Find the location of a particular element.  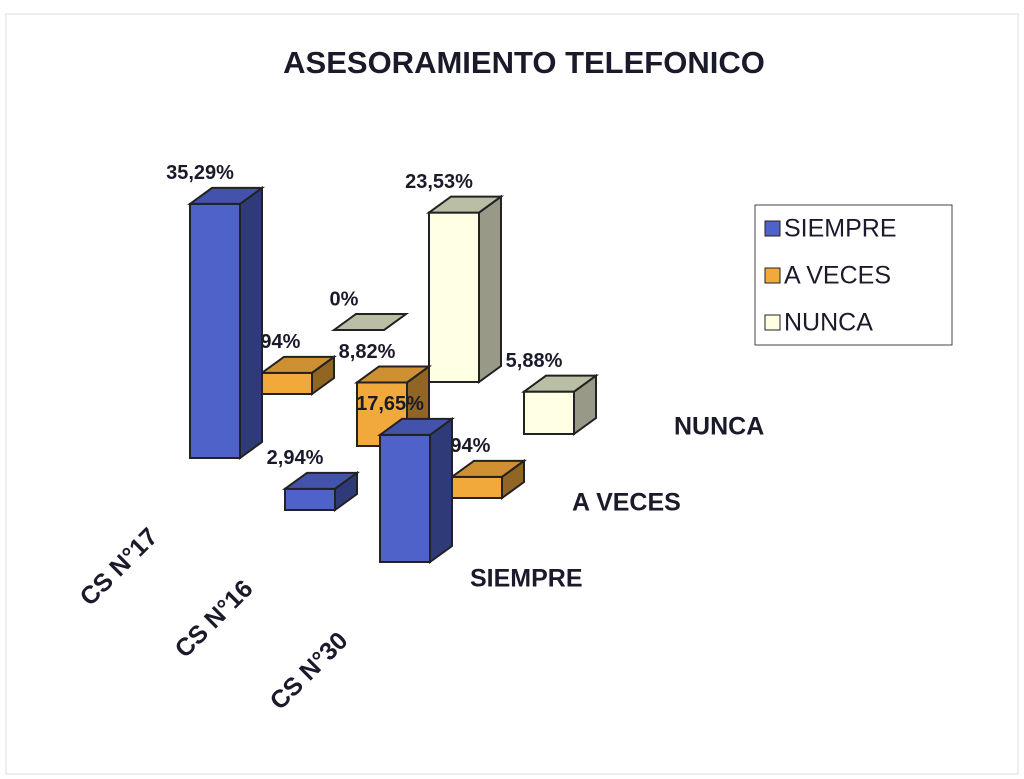

data-label: 35,29% is located at coordinates (200, 173).